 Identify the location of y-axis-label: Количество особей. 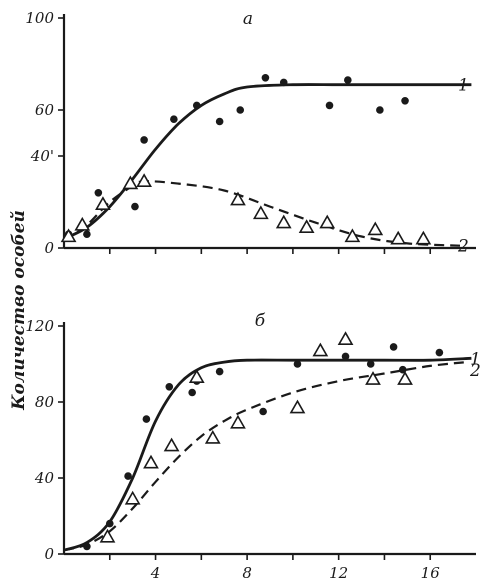
(19, 310).